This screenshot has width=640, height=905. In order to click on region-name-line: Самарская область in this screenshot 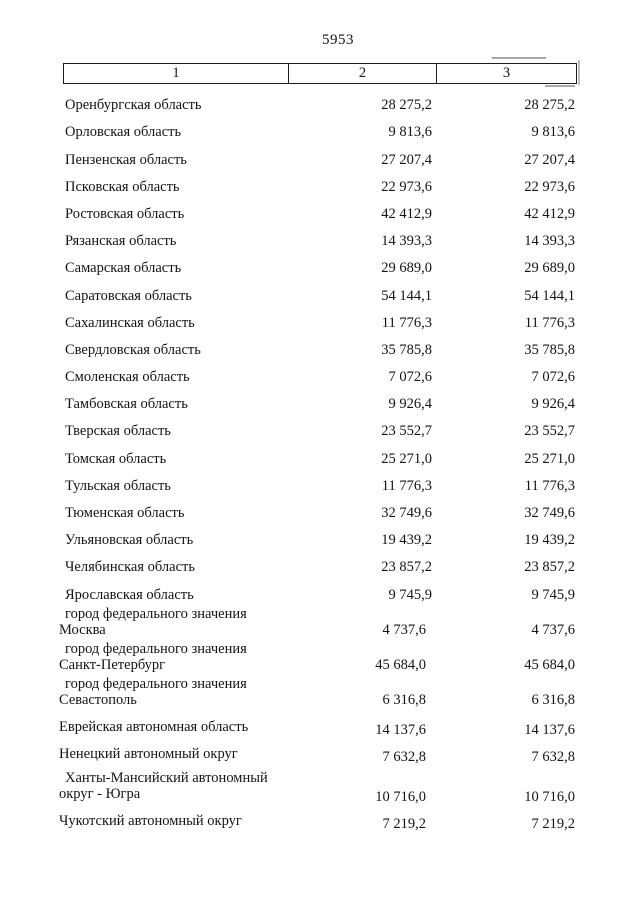, I will do `click(123, 268)`.